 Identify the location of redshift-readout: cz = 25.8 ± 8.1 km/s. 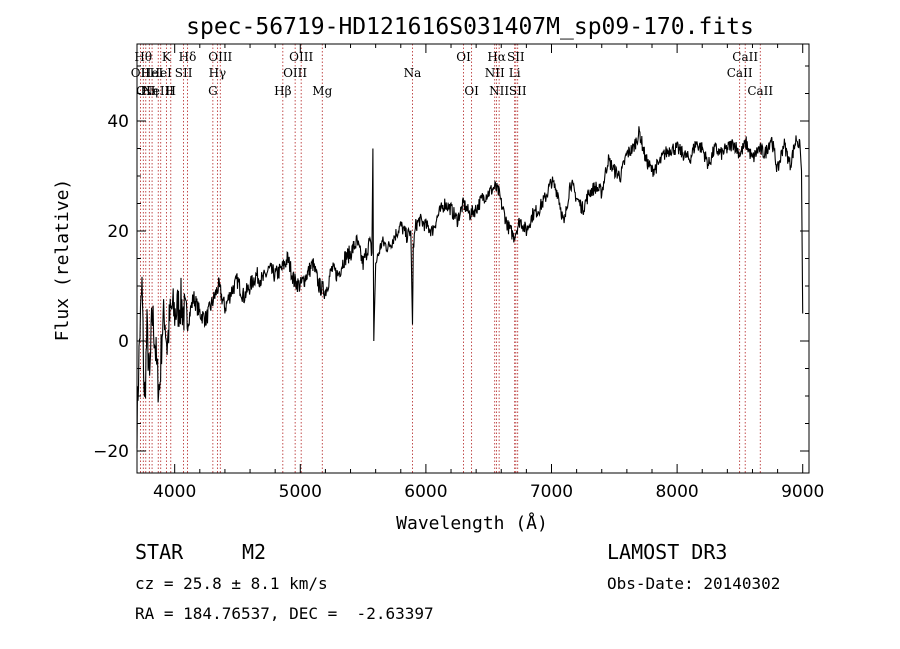
(231, 583).